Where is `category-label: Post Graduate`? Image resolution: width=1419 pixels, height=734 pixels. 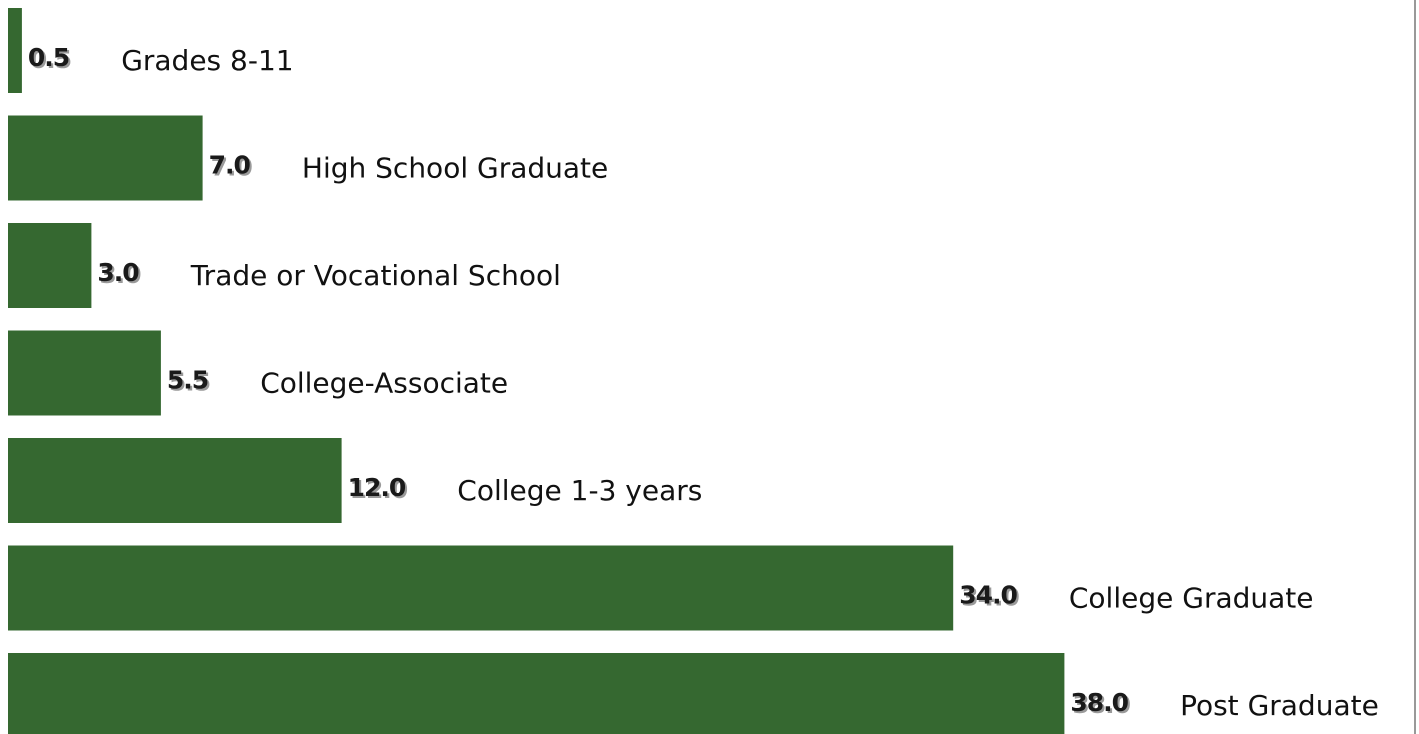
category-label: Post Graduate is located at coordinates (1279, 705).